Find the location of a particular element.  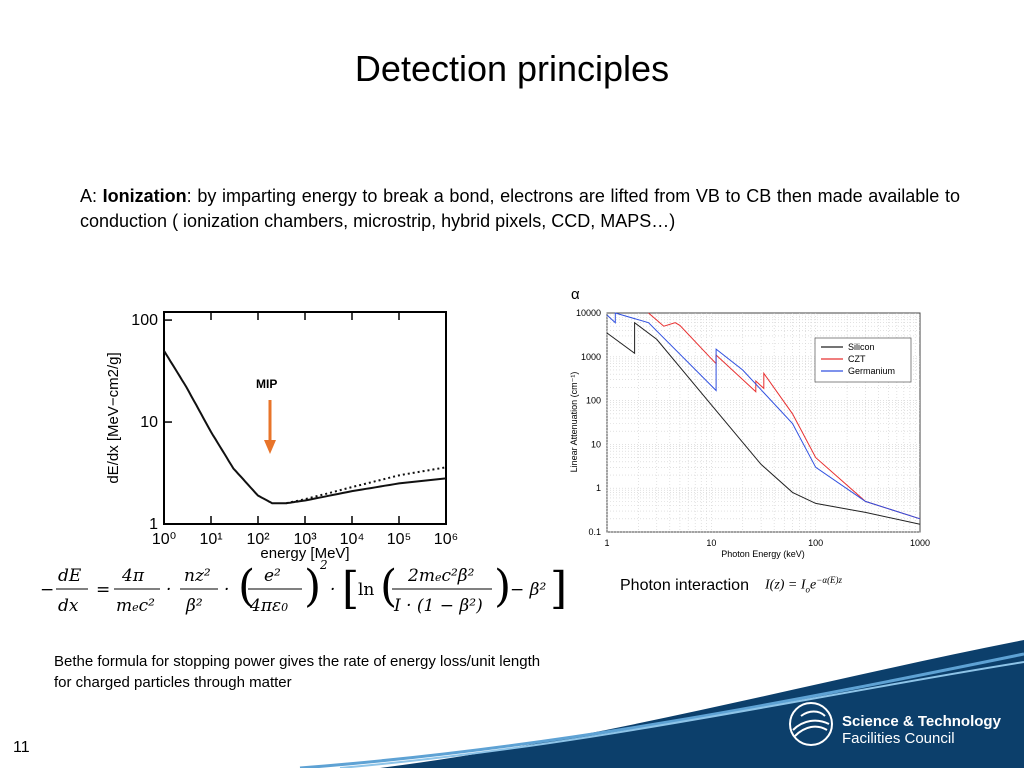

attenuation-series-silicon is located at coordinates (763, 423).